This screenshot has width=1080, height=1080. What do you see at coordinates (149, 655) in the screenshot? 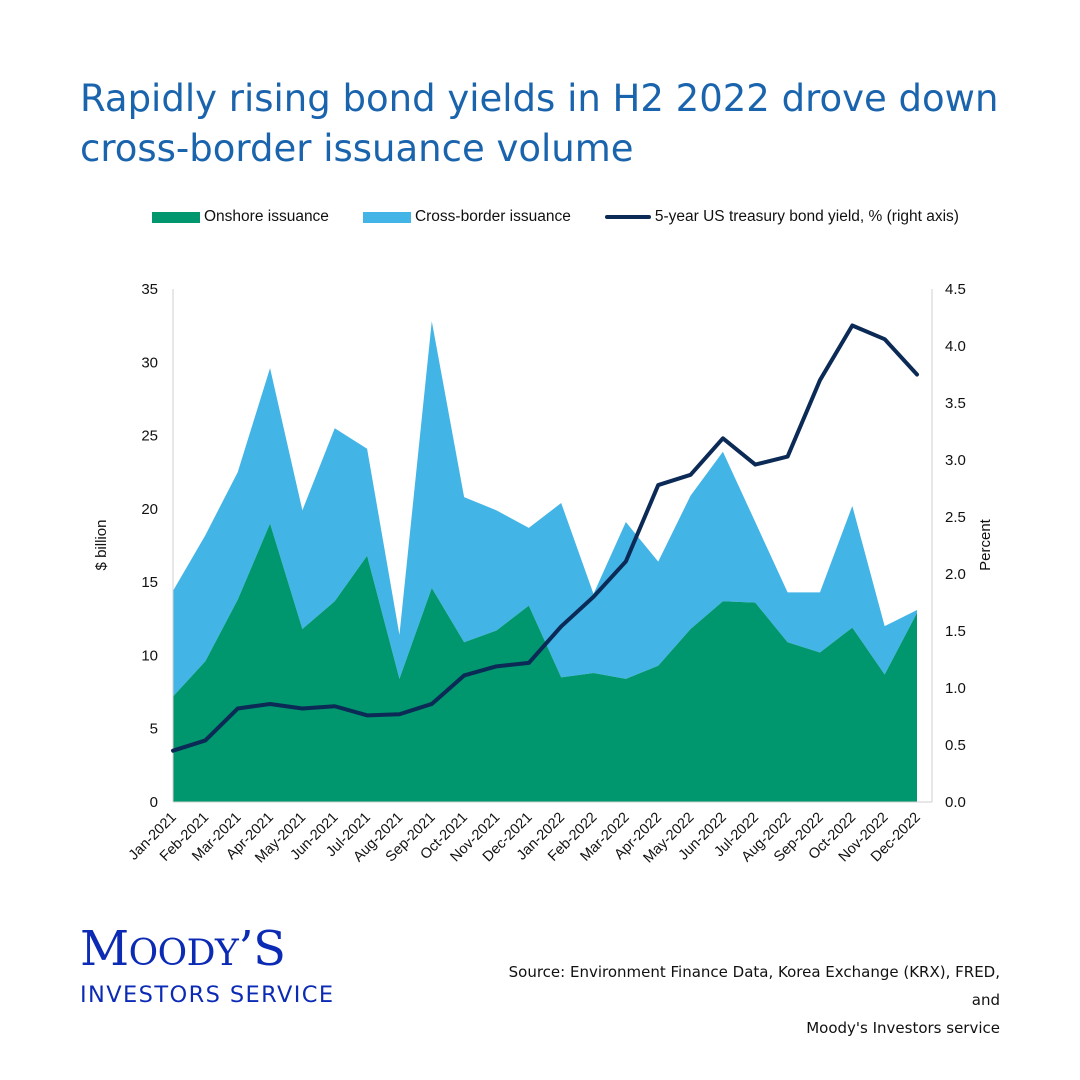
I see `y-left-tick-label: 10` at bounding box center [149, 655].